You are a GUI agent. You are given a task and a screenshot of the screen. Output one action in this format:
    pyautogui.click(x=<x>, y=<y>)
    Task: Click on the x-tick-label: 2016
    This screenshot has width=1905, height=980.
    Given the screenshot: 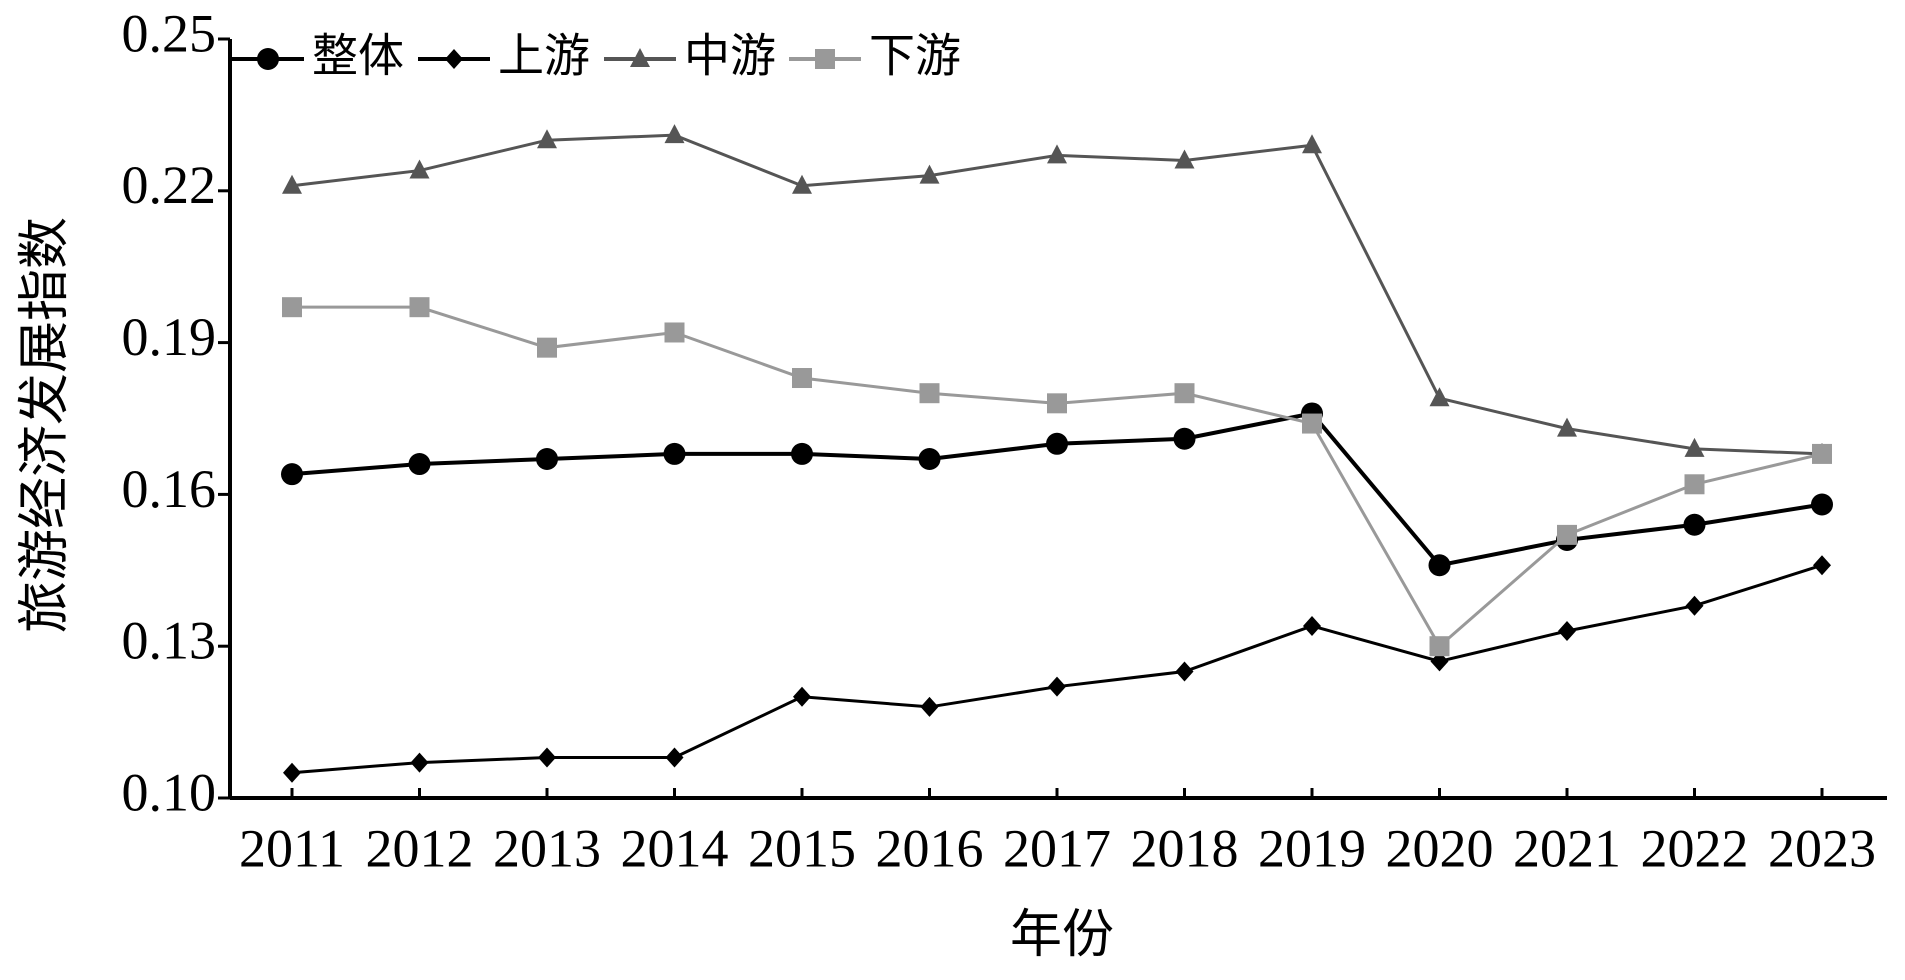 What is the action you would take?
    pyautogui.click(x=930, y=848)
    